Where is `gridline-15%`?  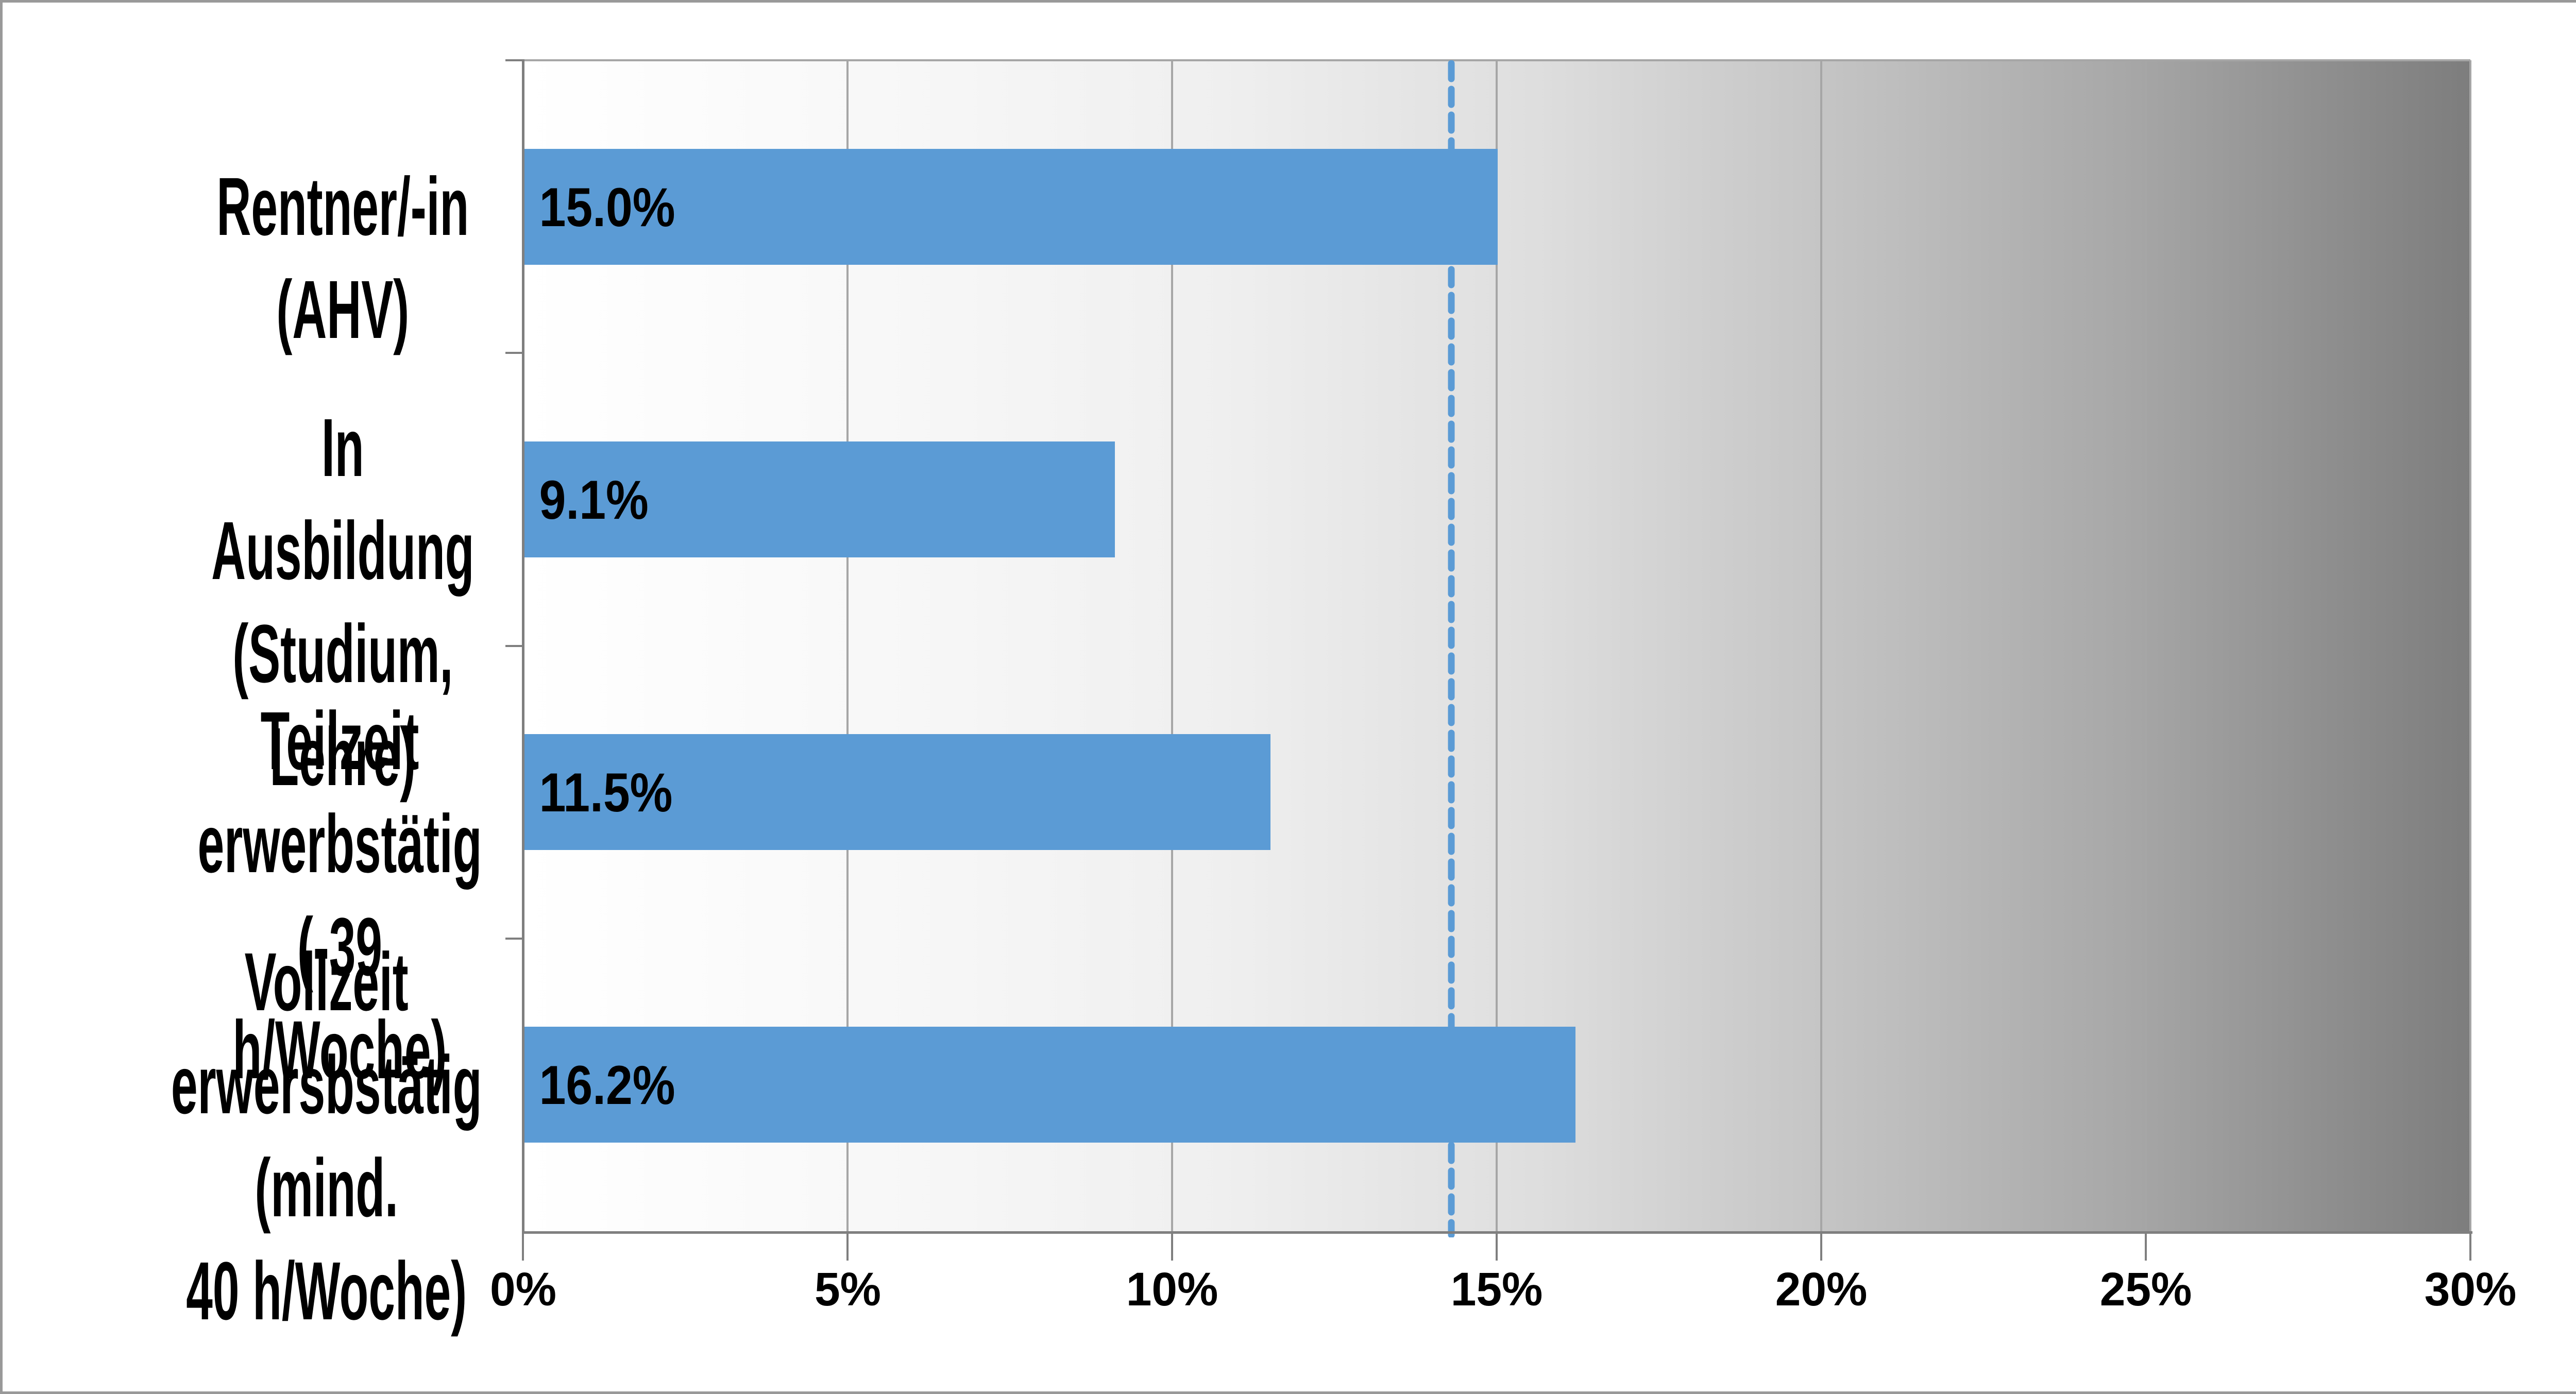 gridline-15% is located at coordinates (1497, 645).